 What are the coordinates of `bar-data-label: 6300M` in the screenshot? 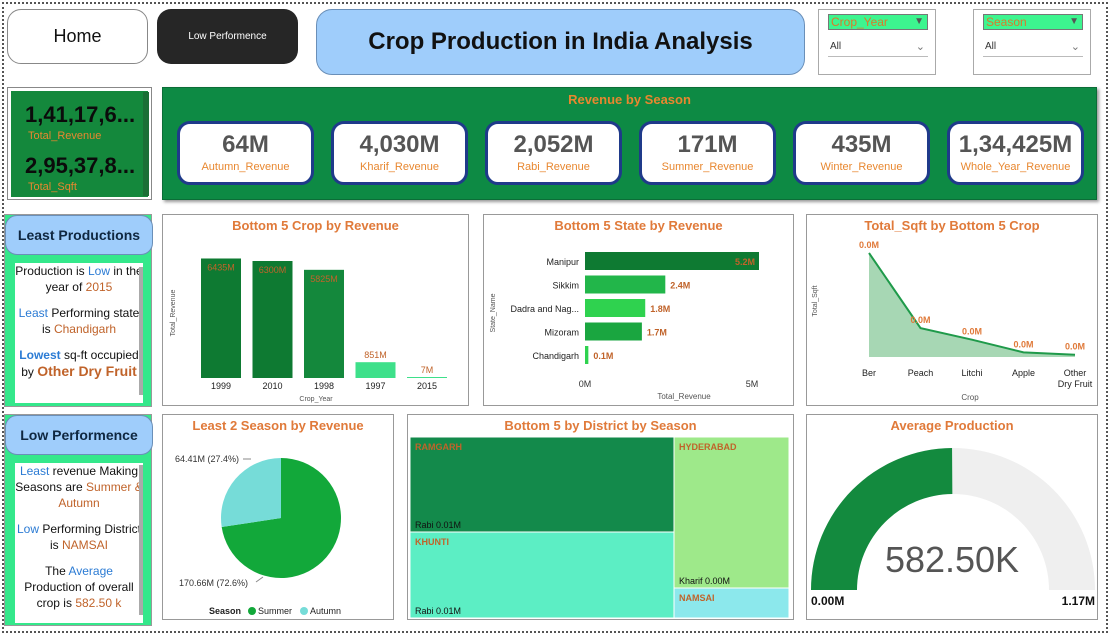 It's located at (273, 270).